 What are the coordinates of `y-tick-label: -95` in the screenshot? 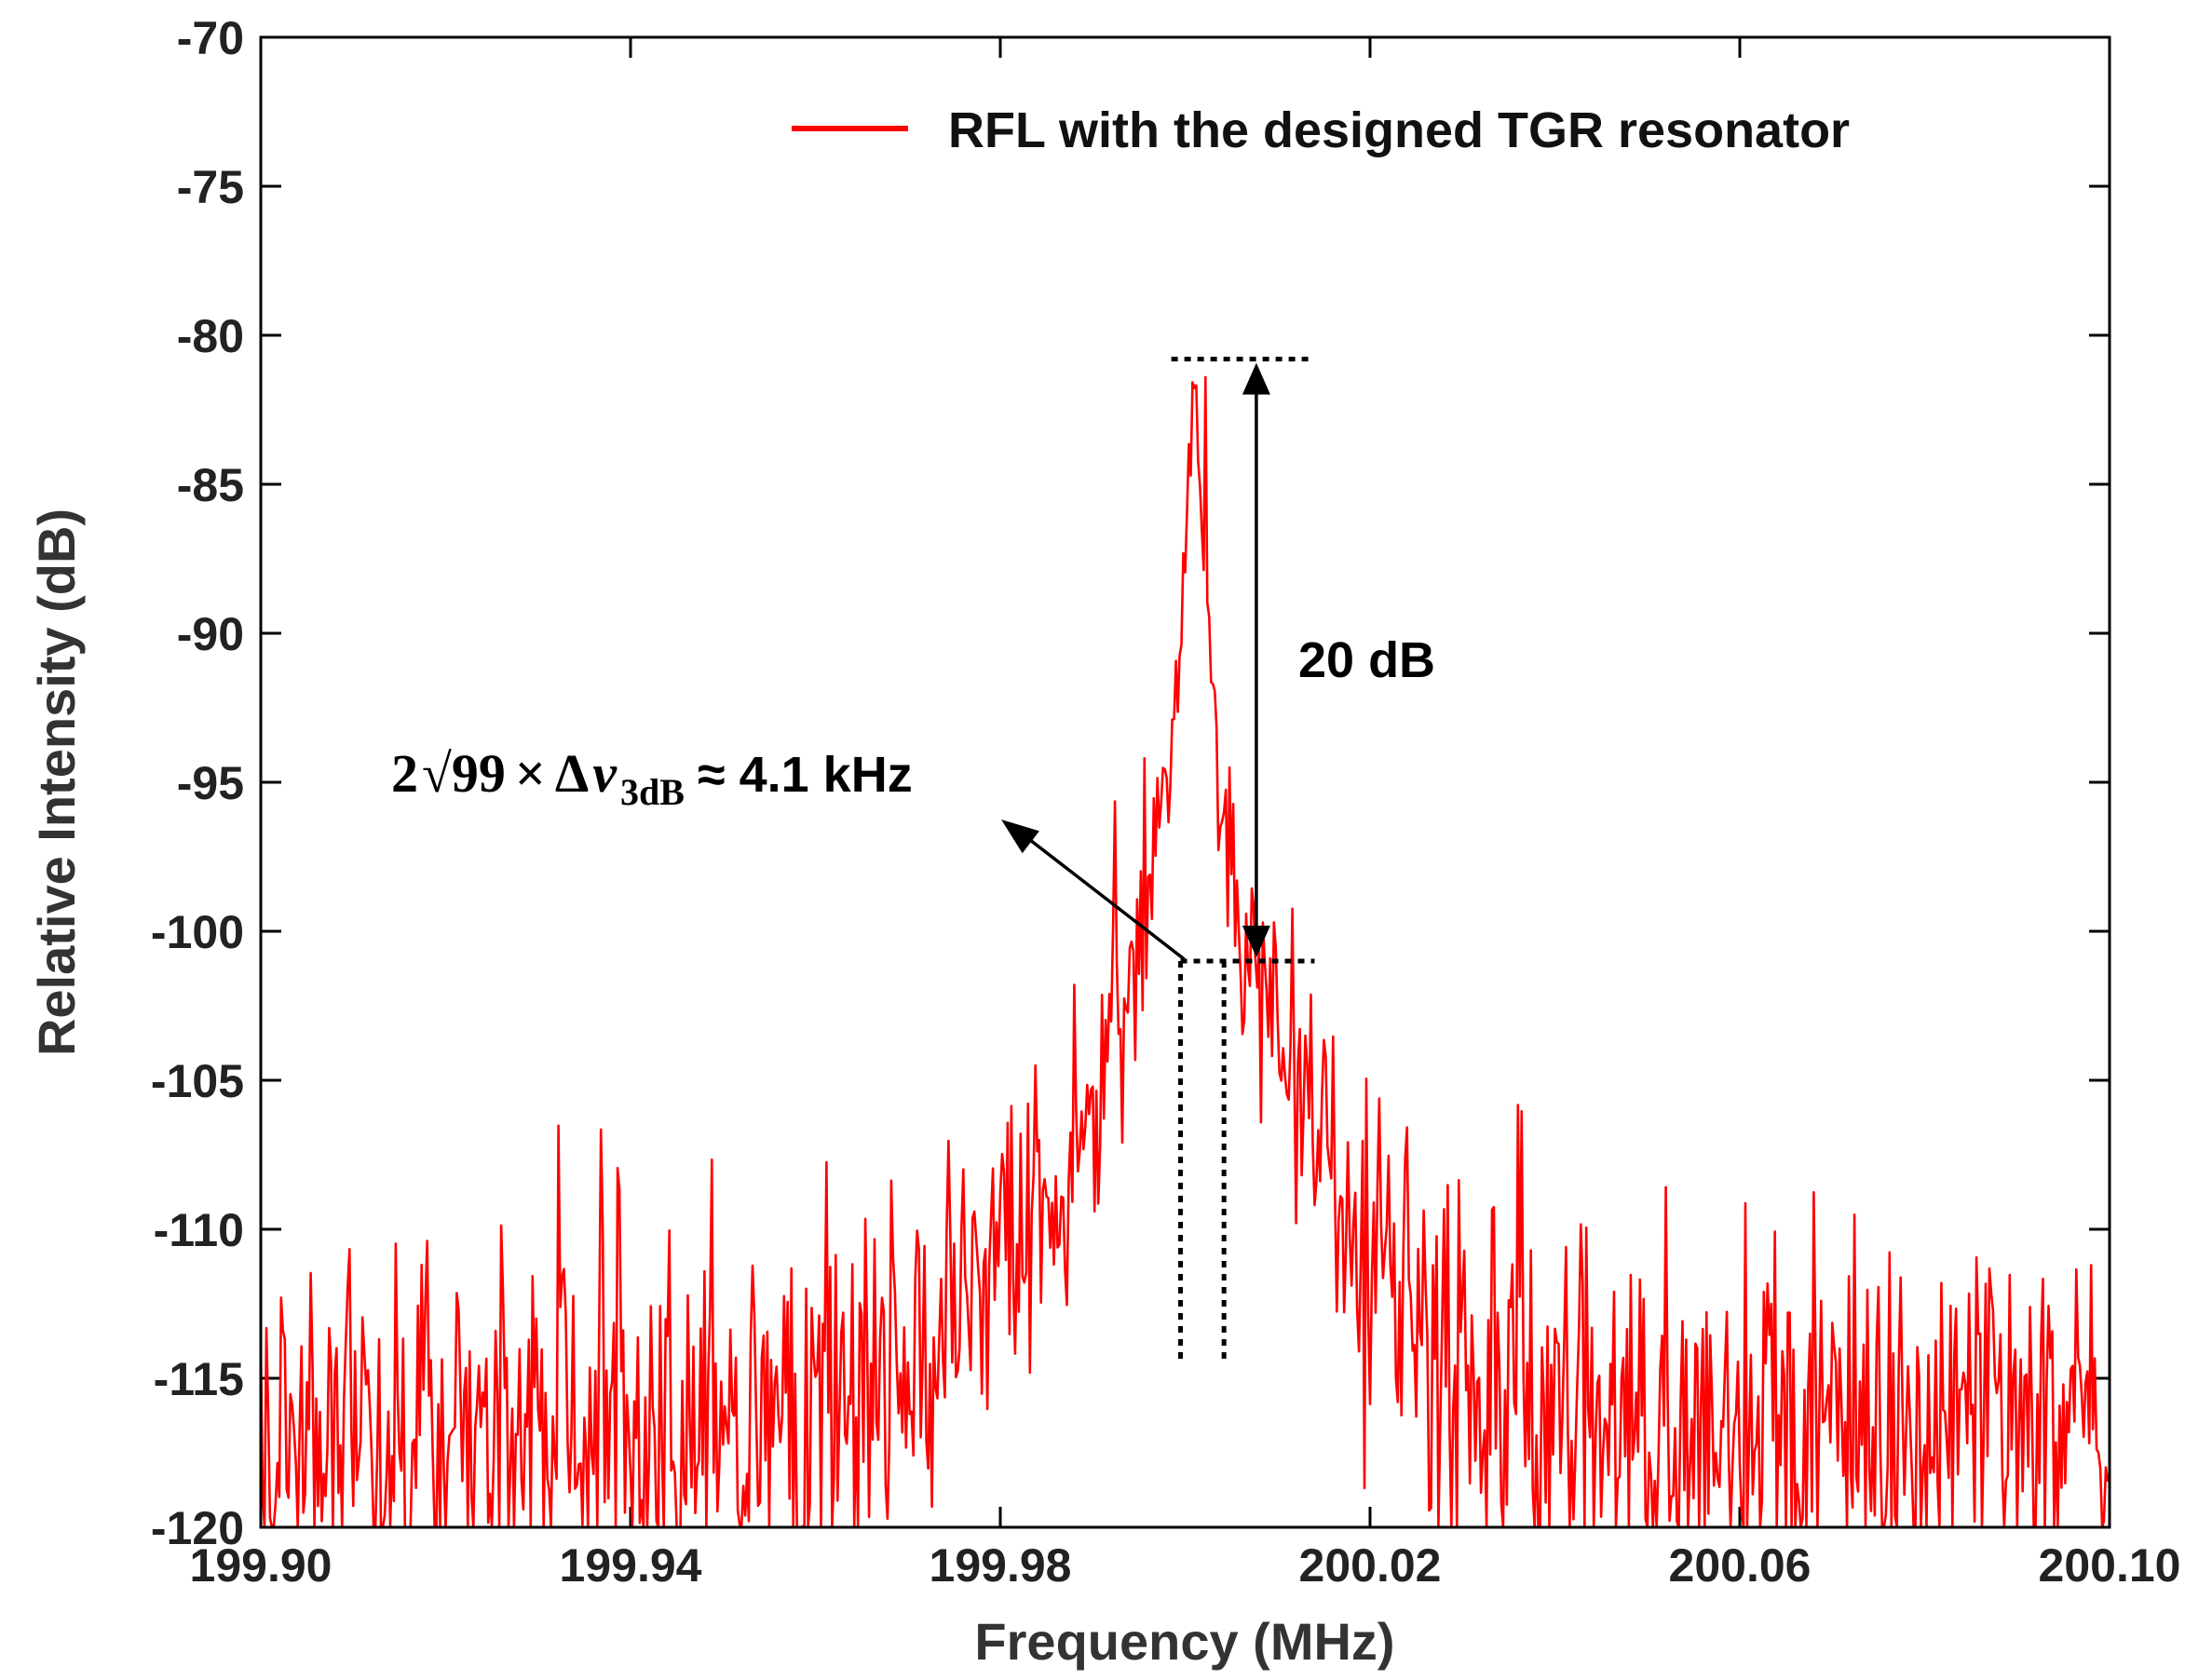 It's located at (211, 783).